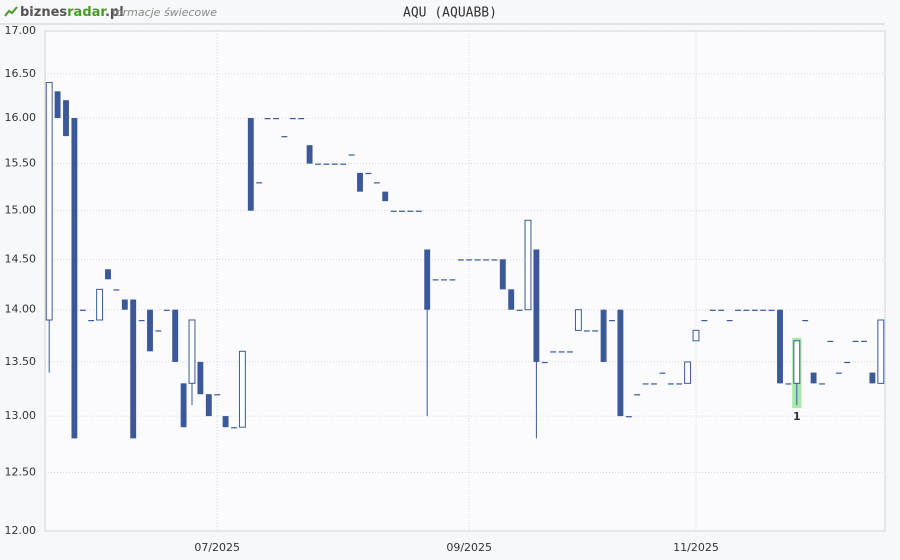  What do you see at coordinates (797, 416) in the screenshot?
I see `annotation: 1` at bounding box center [797, 416].